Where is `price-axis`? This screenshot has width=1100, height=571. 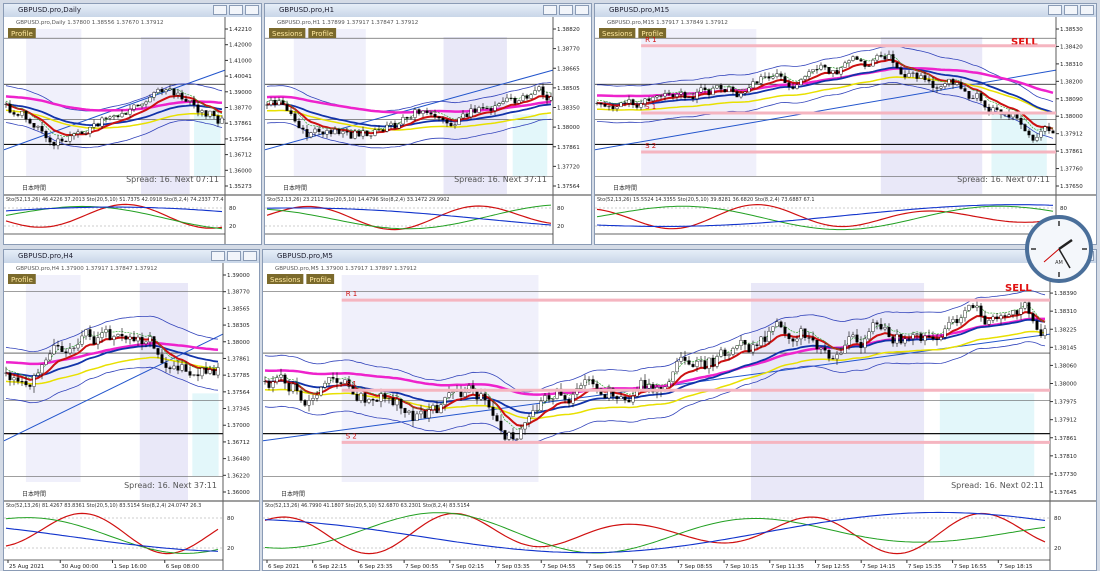 price-axis is located at coordinates (1076, 130).